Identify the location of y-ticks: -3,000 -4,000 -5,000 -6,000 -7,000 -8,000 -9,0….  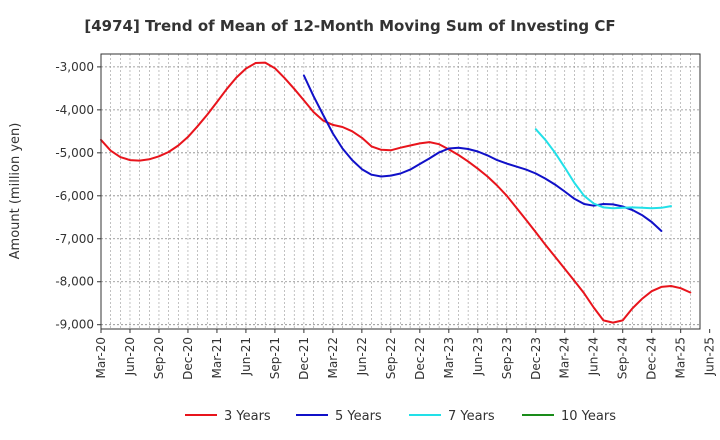
(78, 196).